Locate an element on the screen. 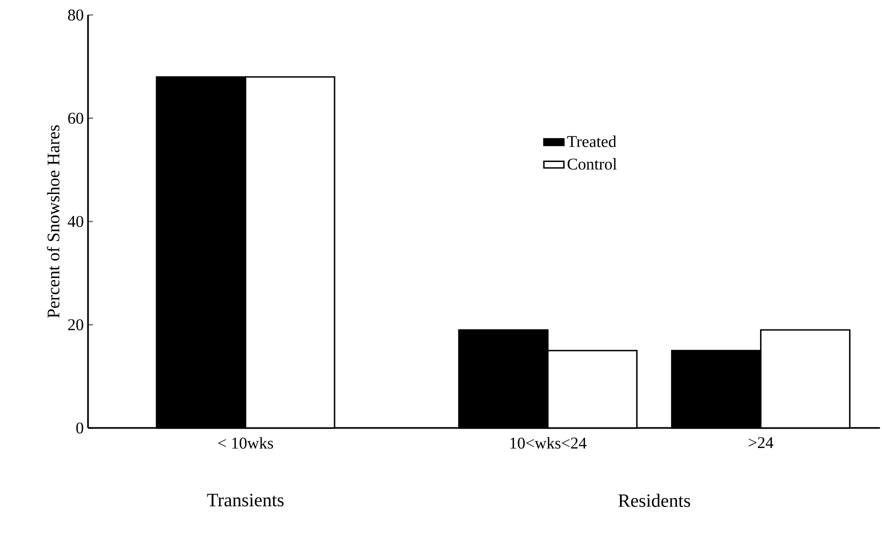  text: Transients is located at coordinates (245, 500).